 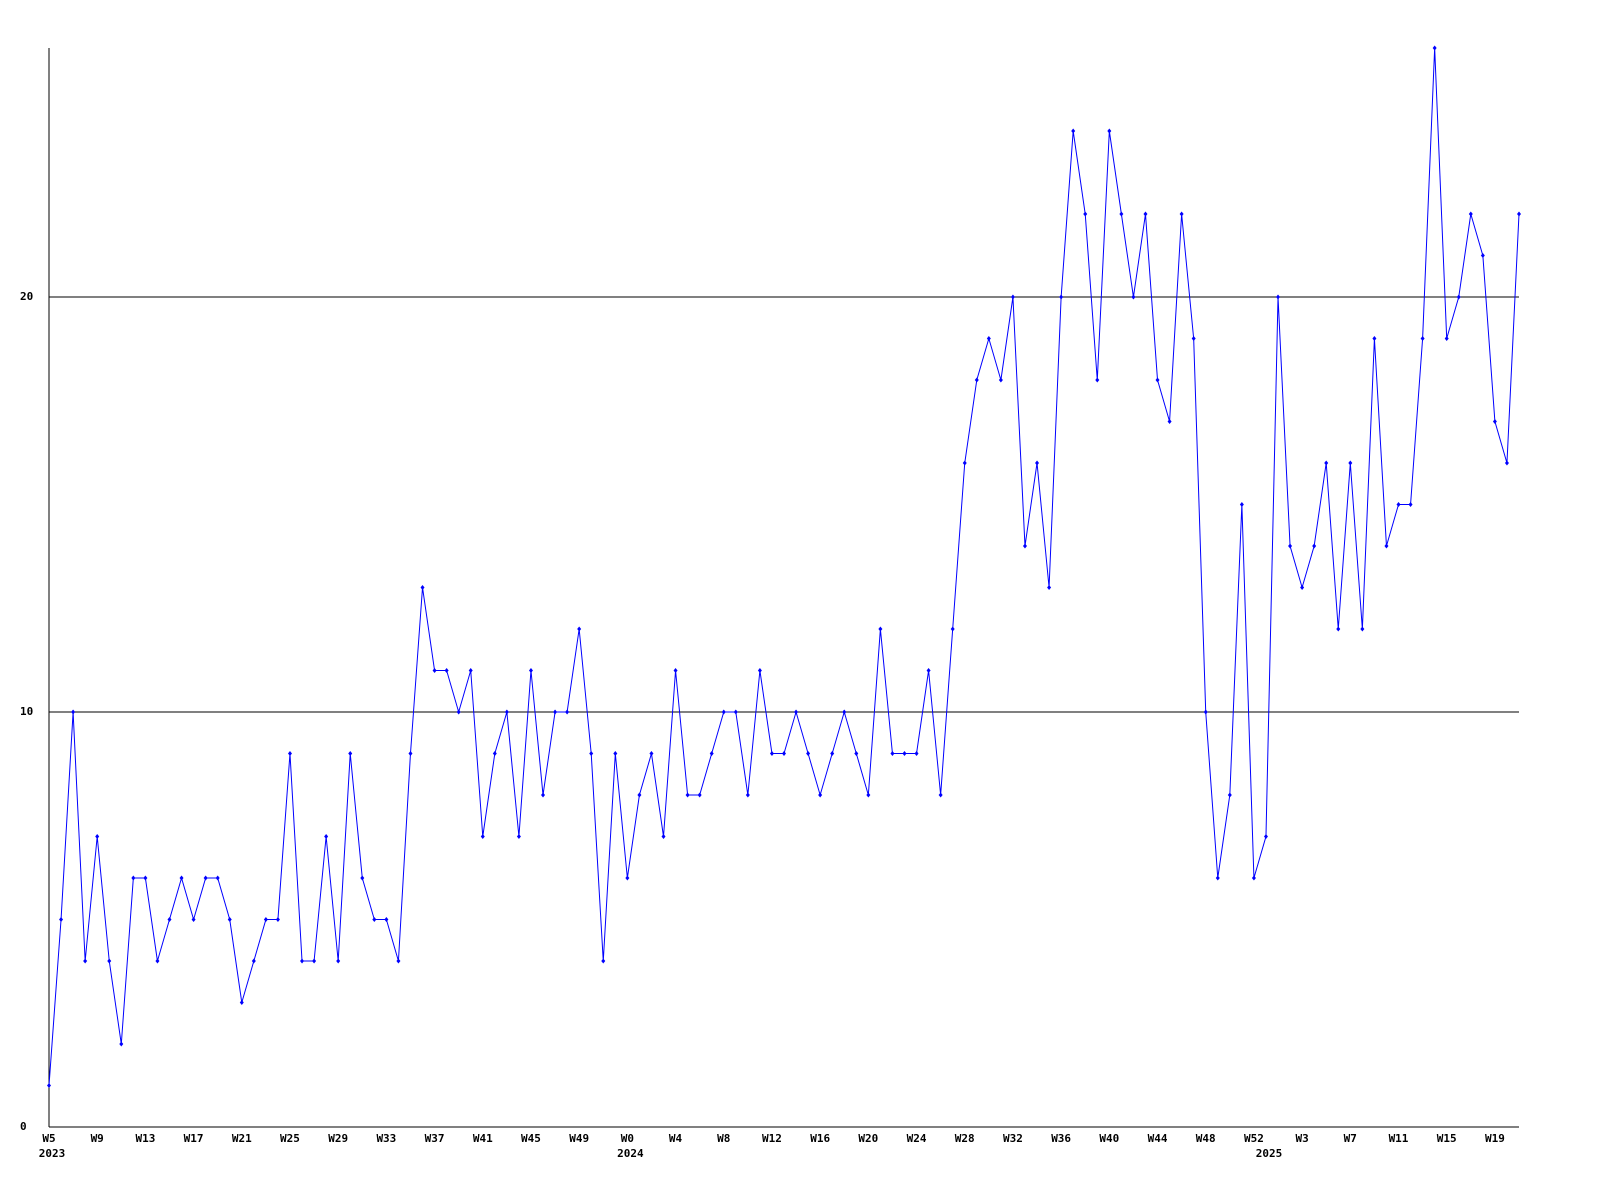 What do you see at coordinates (290, 1138) in the screenshot?
I see `x-tick-label: W25` at bounding box center [290, 1138].